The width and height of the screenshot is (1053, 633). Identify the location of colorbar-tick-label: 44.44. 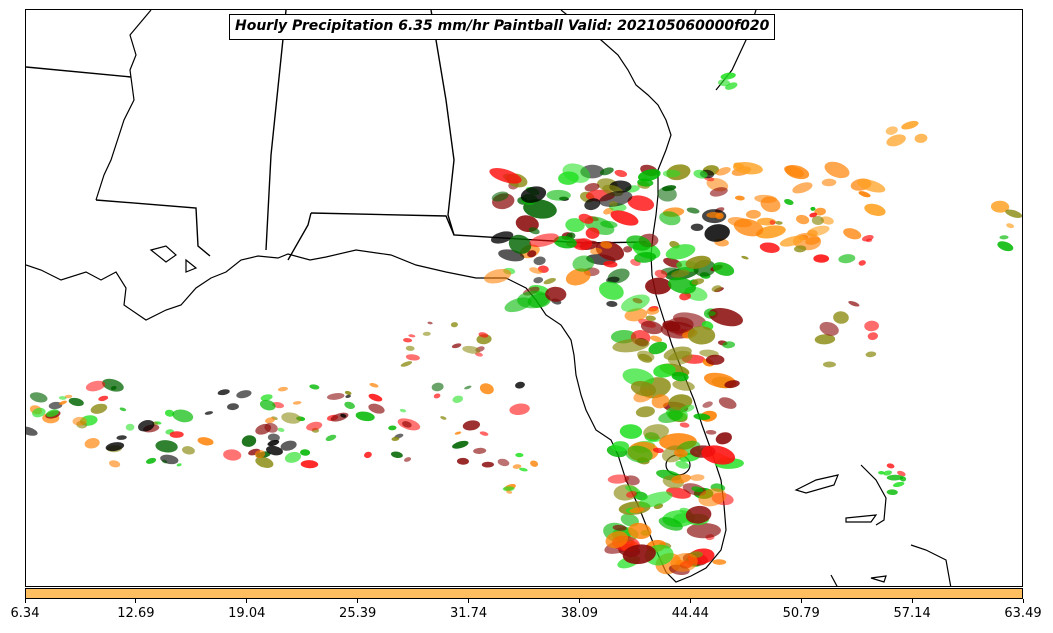
(690, 613).